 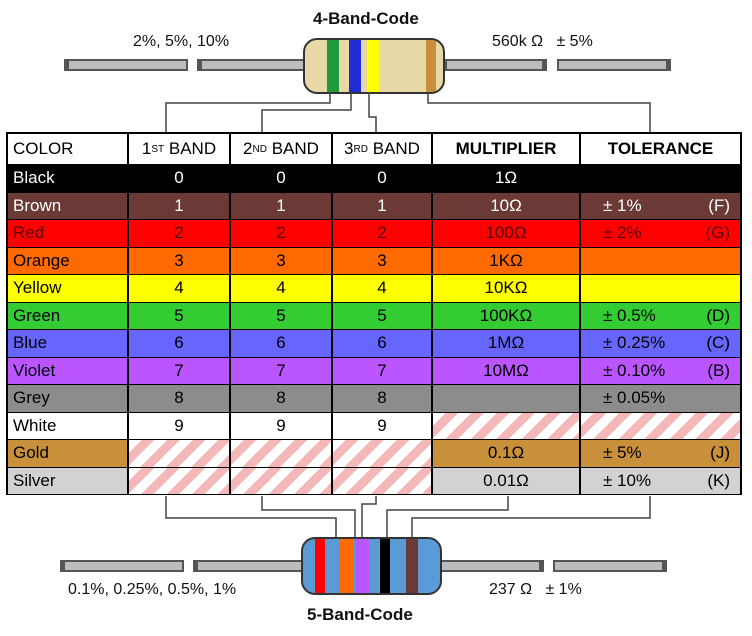 I want to click on cell-text: 100KΩ, so click(x=506, y=315).